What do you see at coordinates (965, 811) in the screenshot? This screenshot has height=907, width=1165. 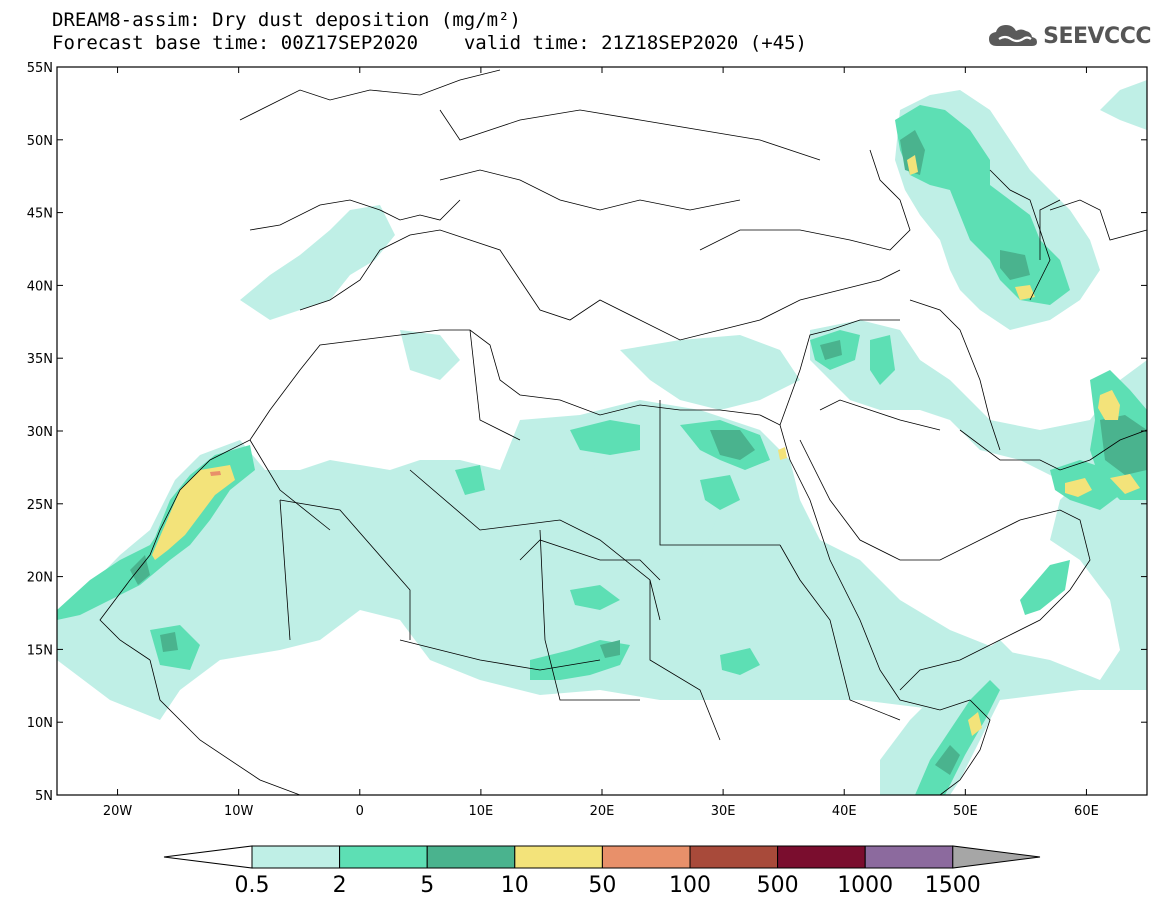 I see `lon-tick-label: 50E` at bounding box center [965, 811].